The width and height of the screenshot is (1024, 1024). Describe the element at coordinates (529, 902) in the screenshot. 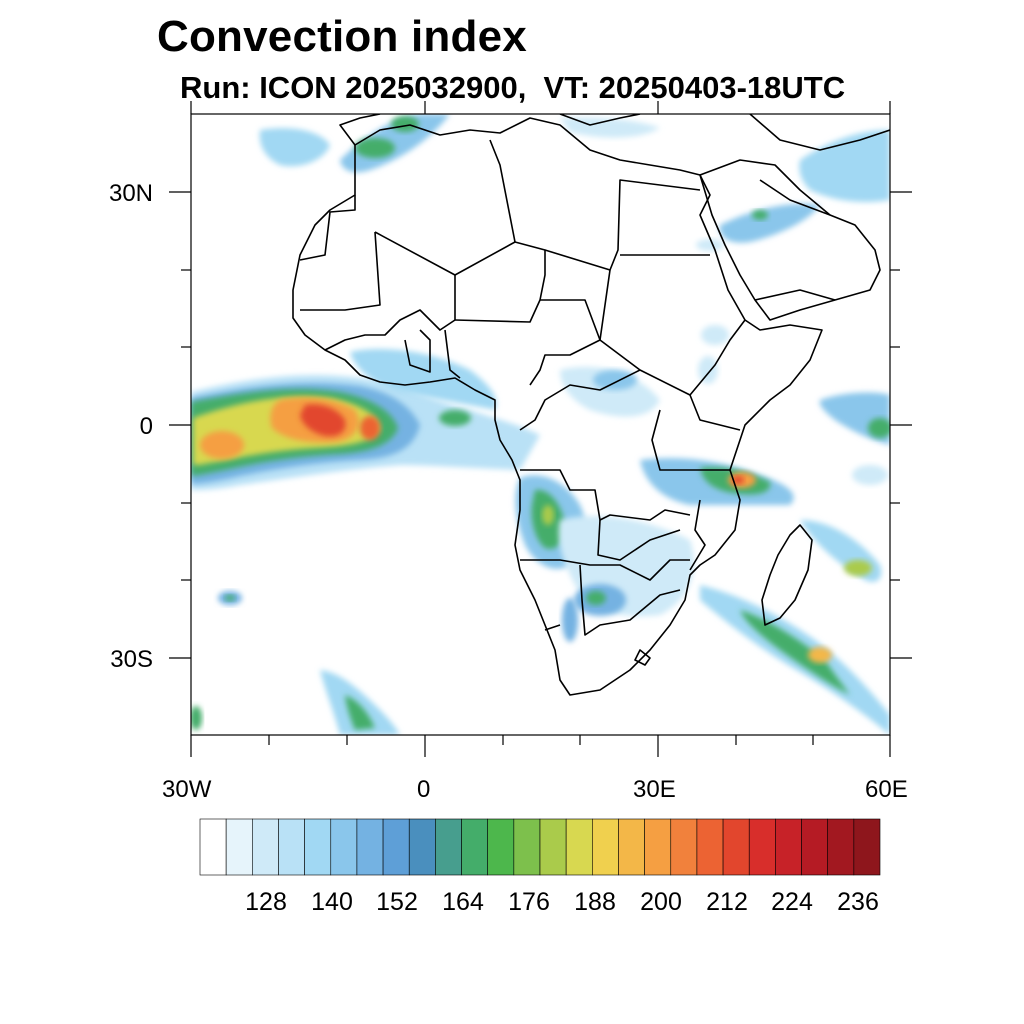

I see `colorbar-label: 176` at that location.